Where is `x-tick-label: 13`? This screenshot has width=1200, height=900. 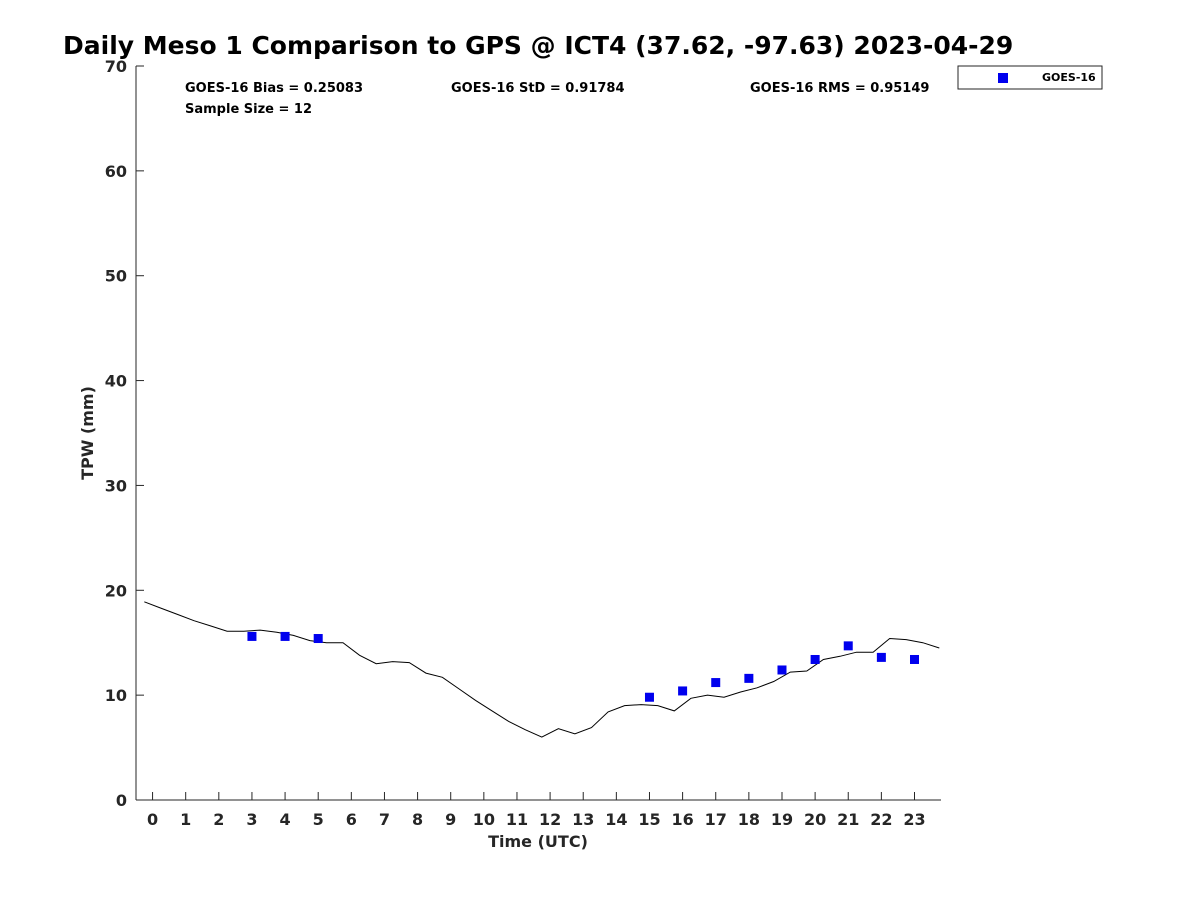
x-tick-label: 13 is located at coordinates (583, 819).